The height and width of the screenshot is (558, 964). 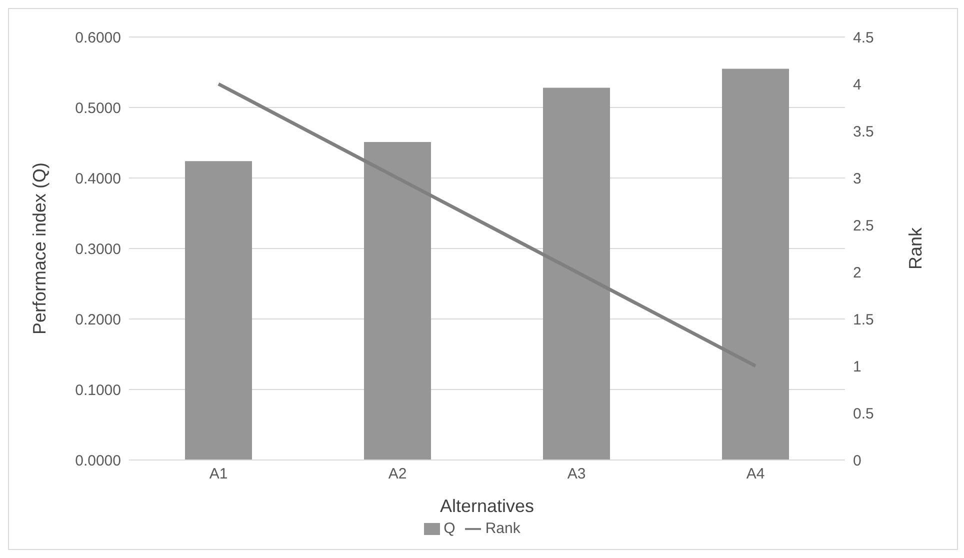 What do you see at coordinates (487, 506) in the screenshot?
I see `x-axis-title: Alternatives` at bounding box center [487, 506].